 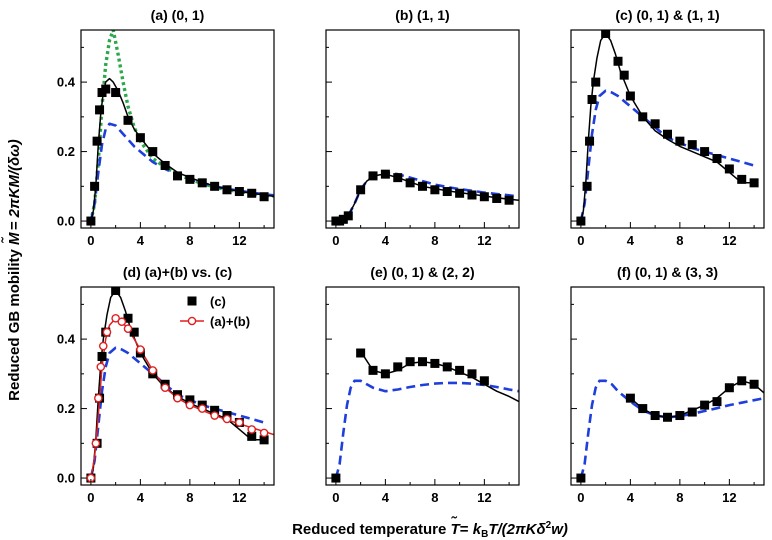 What do you see at coordinates (667, 272) in the screenshot?
I see `panel-title: (f) (0, 1) & (3, 3)` at bounding box center [667, 272].